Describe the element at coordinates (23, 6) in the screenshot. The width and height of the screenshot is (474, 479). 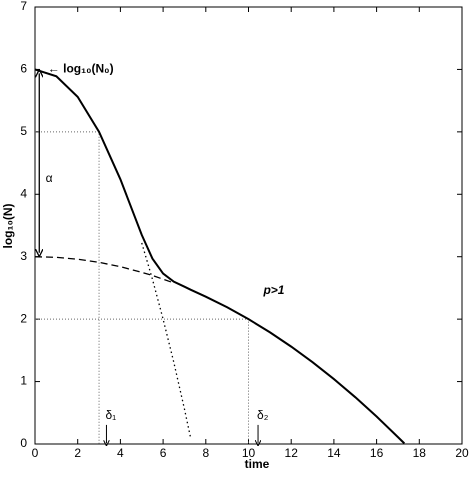
I see `y-tick-label: 7` at that location.